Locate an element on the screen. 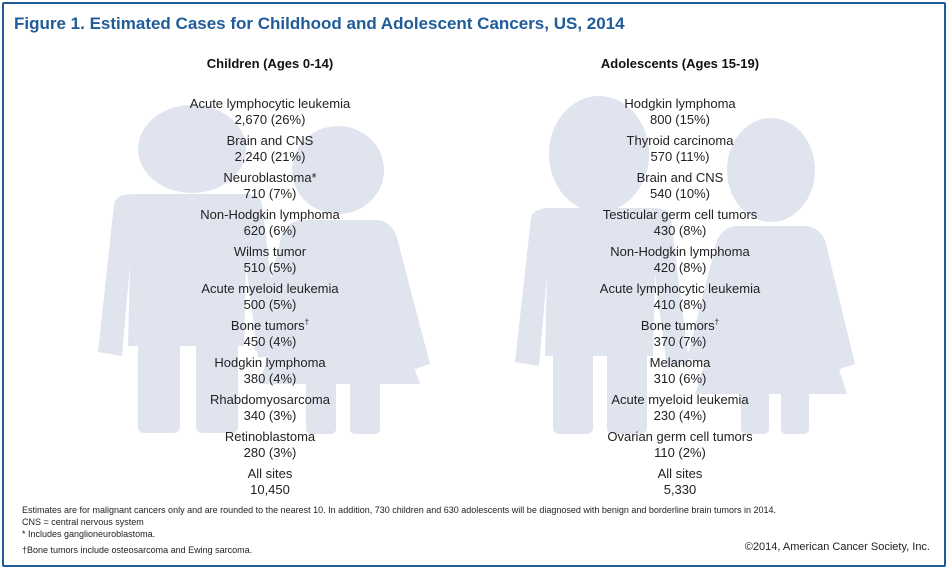 This screenshot has width=948, height=569. adolescents-entry-name: Melanoma is located at coordinates (680, 362).